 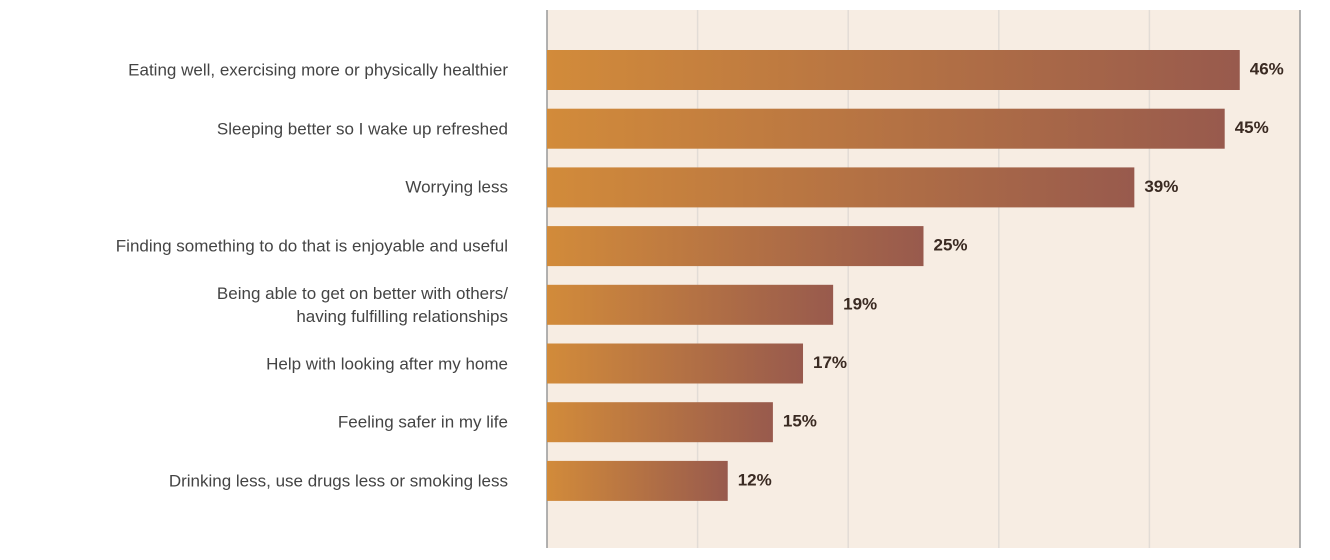 What do you see at coordinates (755, 479) in the screenshot?
I see `value-label: 12%` at bounding box center [755, 479].